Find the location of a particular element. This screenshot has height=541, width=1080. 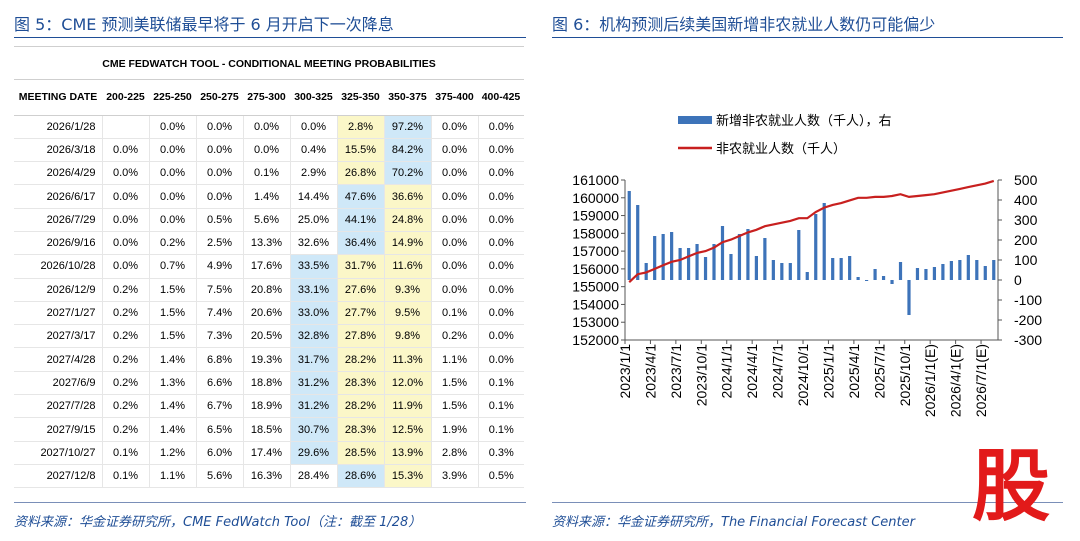

probability-cell: 28.2% is located at coordinates (360, 406).